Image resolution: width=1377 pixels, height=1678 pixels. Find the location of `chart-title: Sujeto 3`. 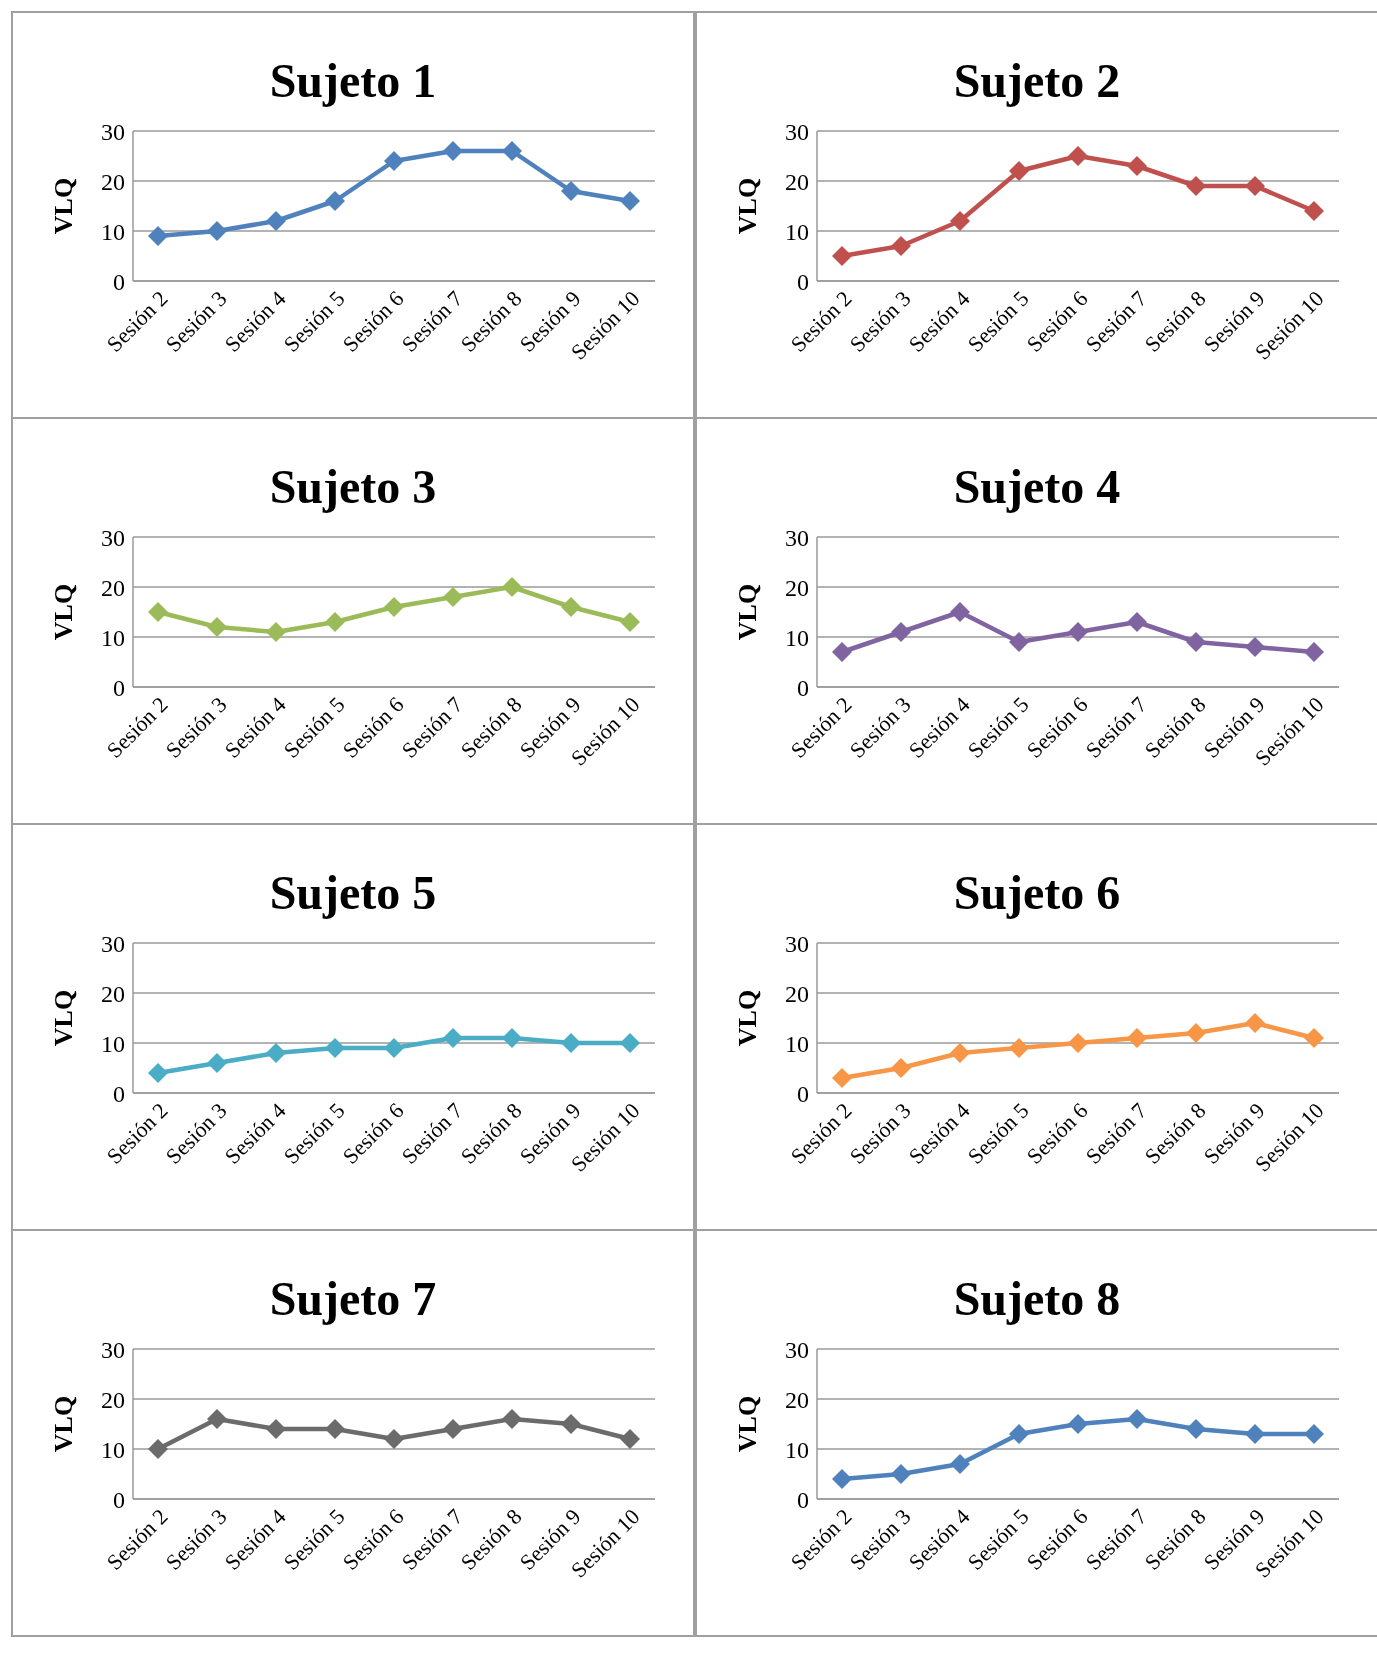

chart-title: Sujeto 3 is located at coordinates (353, 487).